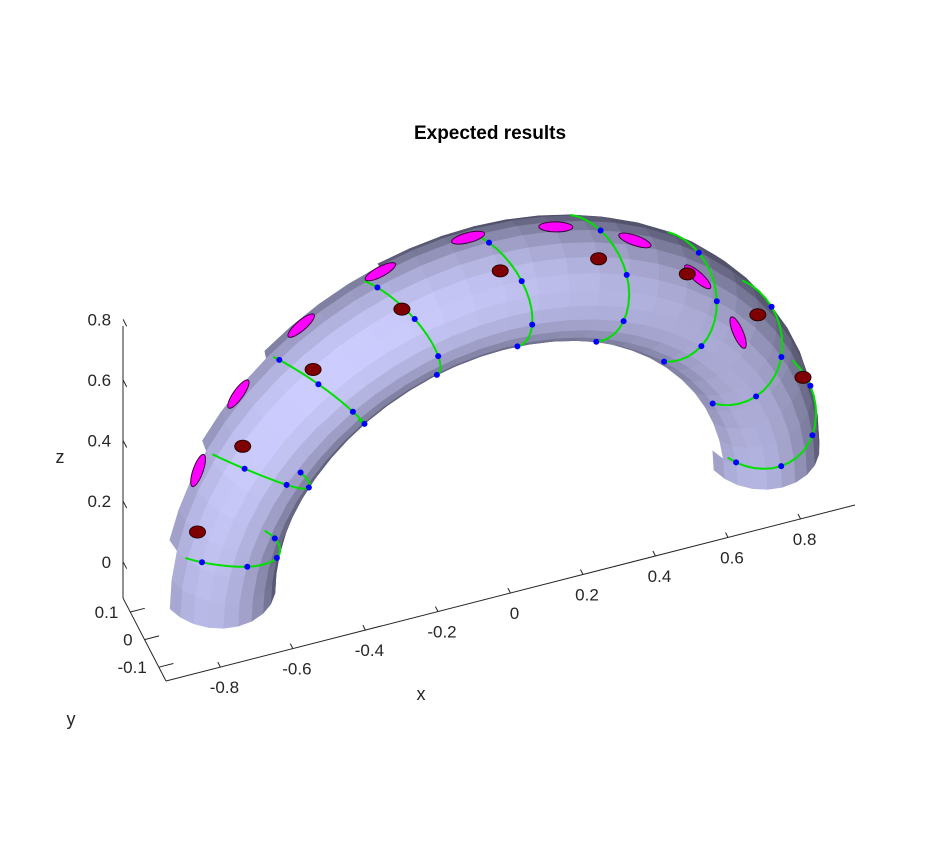 Image resolution: width=946 pixels, height=862 pixels. What do you see at coordinates (587, 595) in the screenshot?
I see `x-tick-label: 0.2` at bounding box center [587, 595].